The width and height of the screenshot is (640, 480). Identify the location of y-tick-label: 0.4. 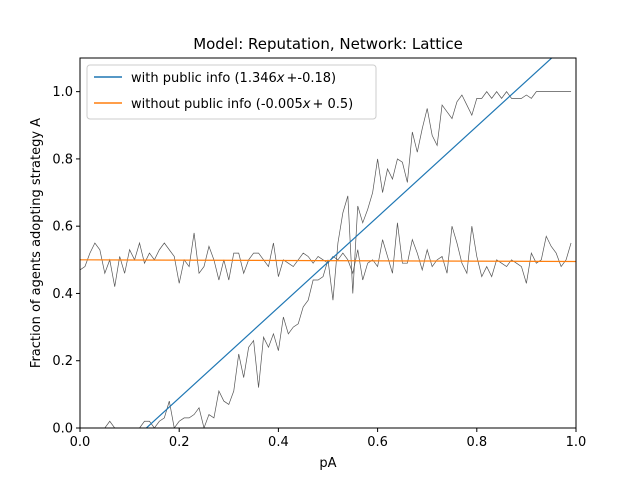
(62, 294).